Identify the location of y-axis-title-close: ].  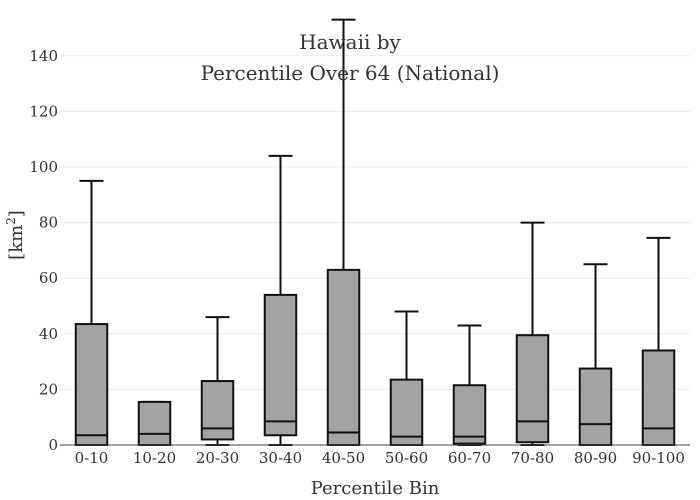
(16, 213).